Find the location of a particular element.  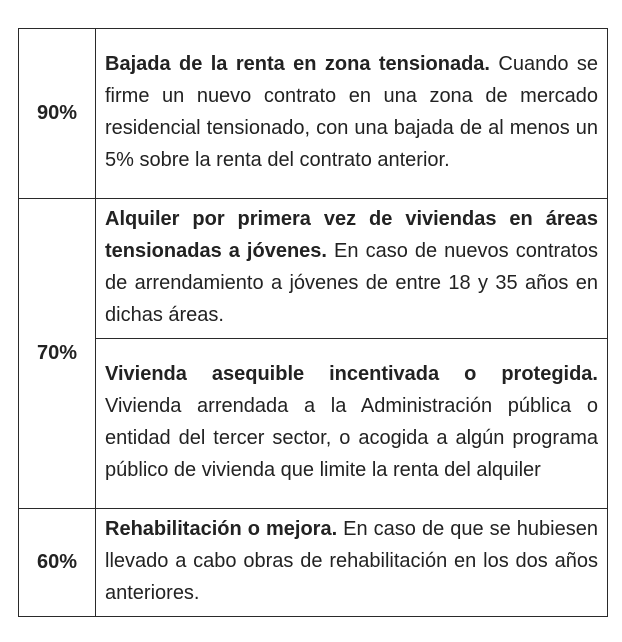

item-title: Bajada de la renta en zona tensionada. is located at coordinates (297, 64).